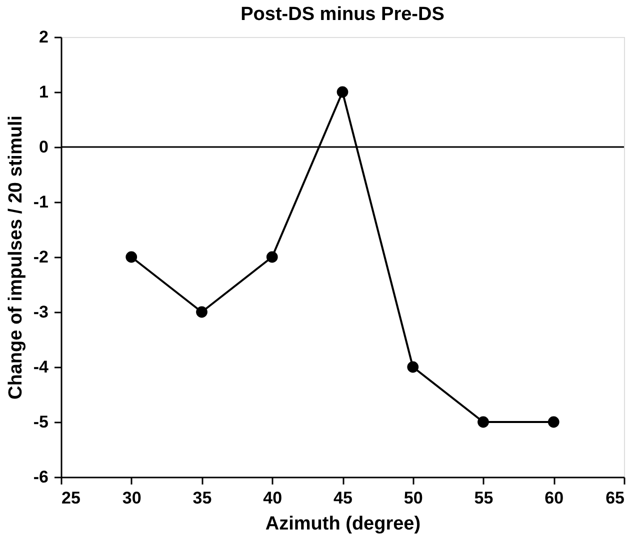 The width and height of the screenshot is (635, 543). Describe the element at coordinates (40, 422) in the screenshot. I see `y-tick-label: -5` at that location.